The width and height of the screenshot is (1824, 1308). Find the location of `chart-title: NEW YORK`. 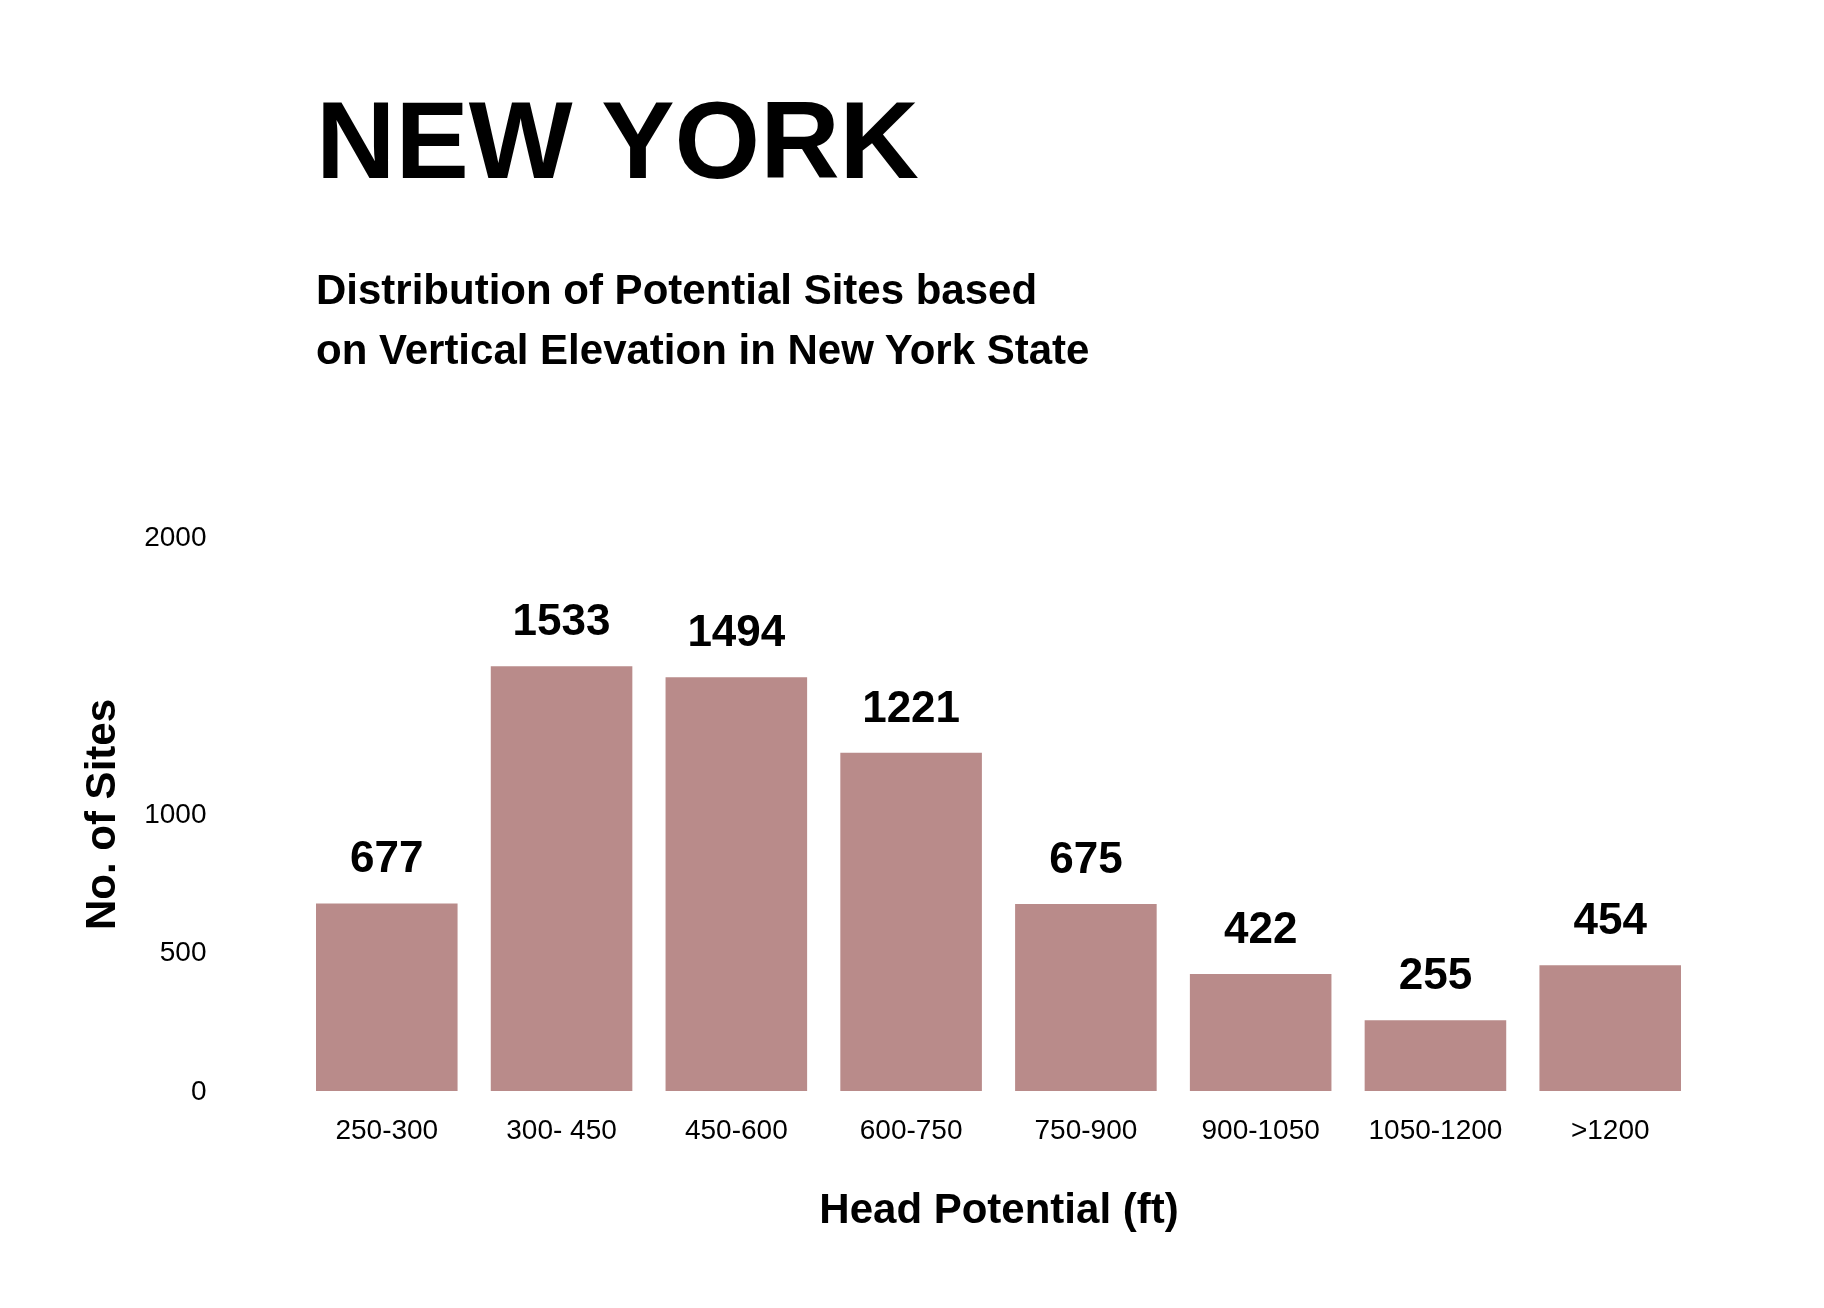

chart-title: NEW YORK is located at coordinates (618, 139).